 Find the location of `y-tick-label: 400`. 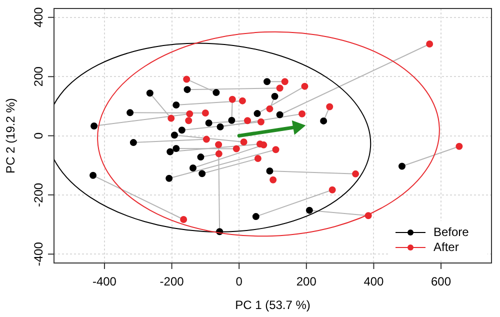

y-tick-label: 400 is located at coordinates (38, 17).